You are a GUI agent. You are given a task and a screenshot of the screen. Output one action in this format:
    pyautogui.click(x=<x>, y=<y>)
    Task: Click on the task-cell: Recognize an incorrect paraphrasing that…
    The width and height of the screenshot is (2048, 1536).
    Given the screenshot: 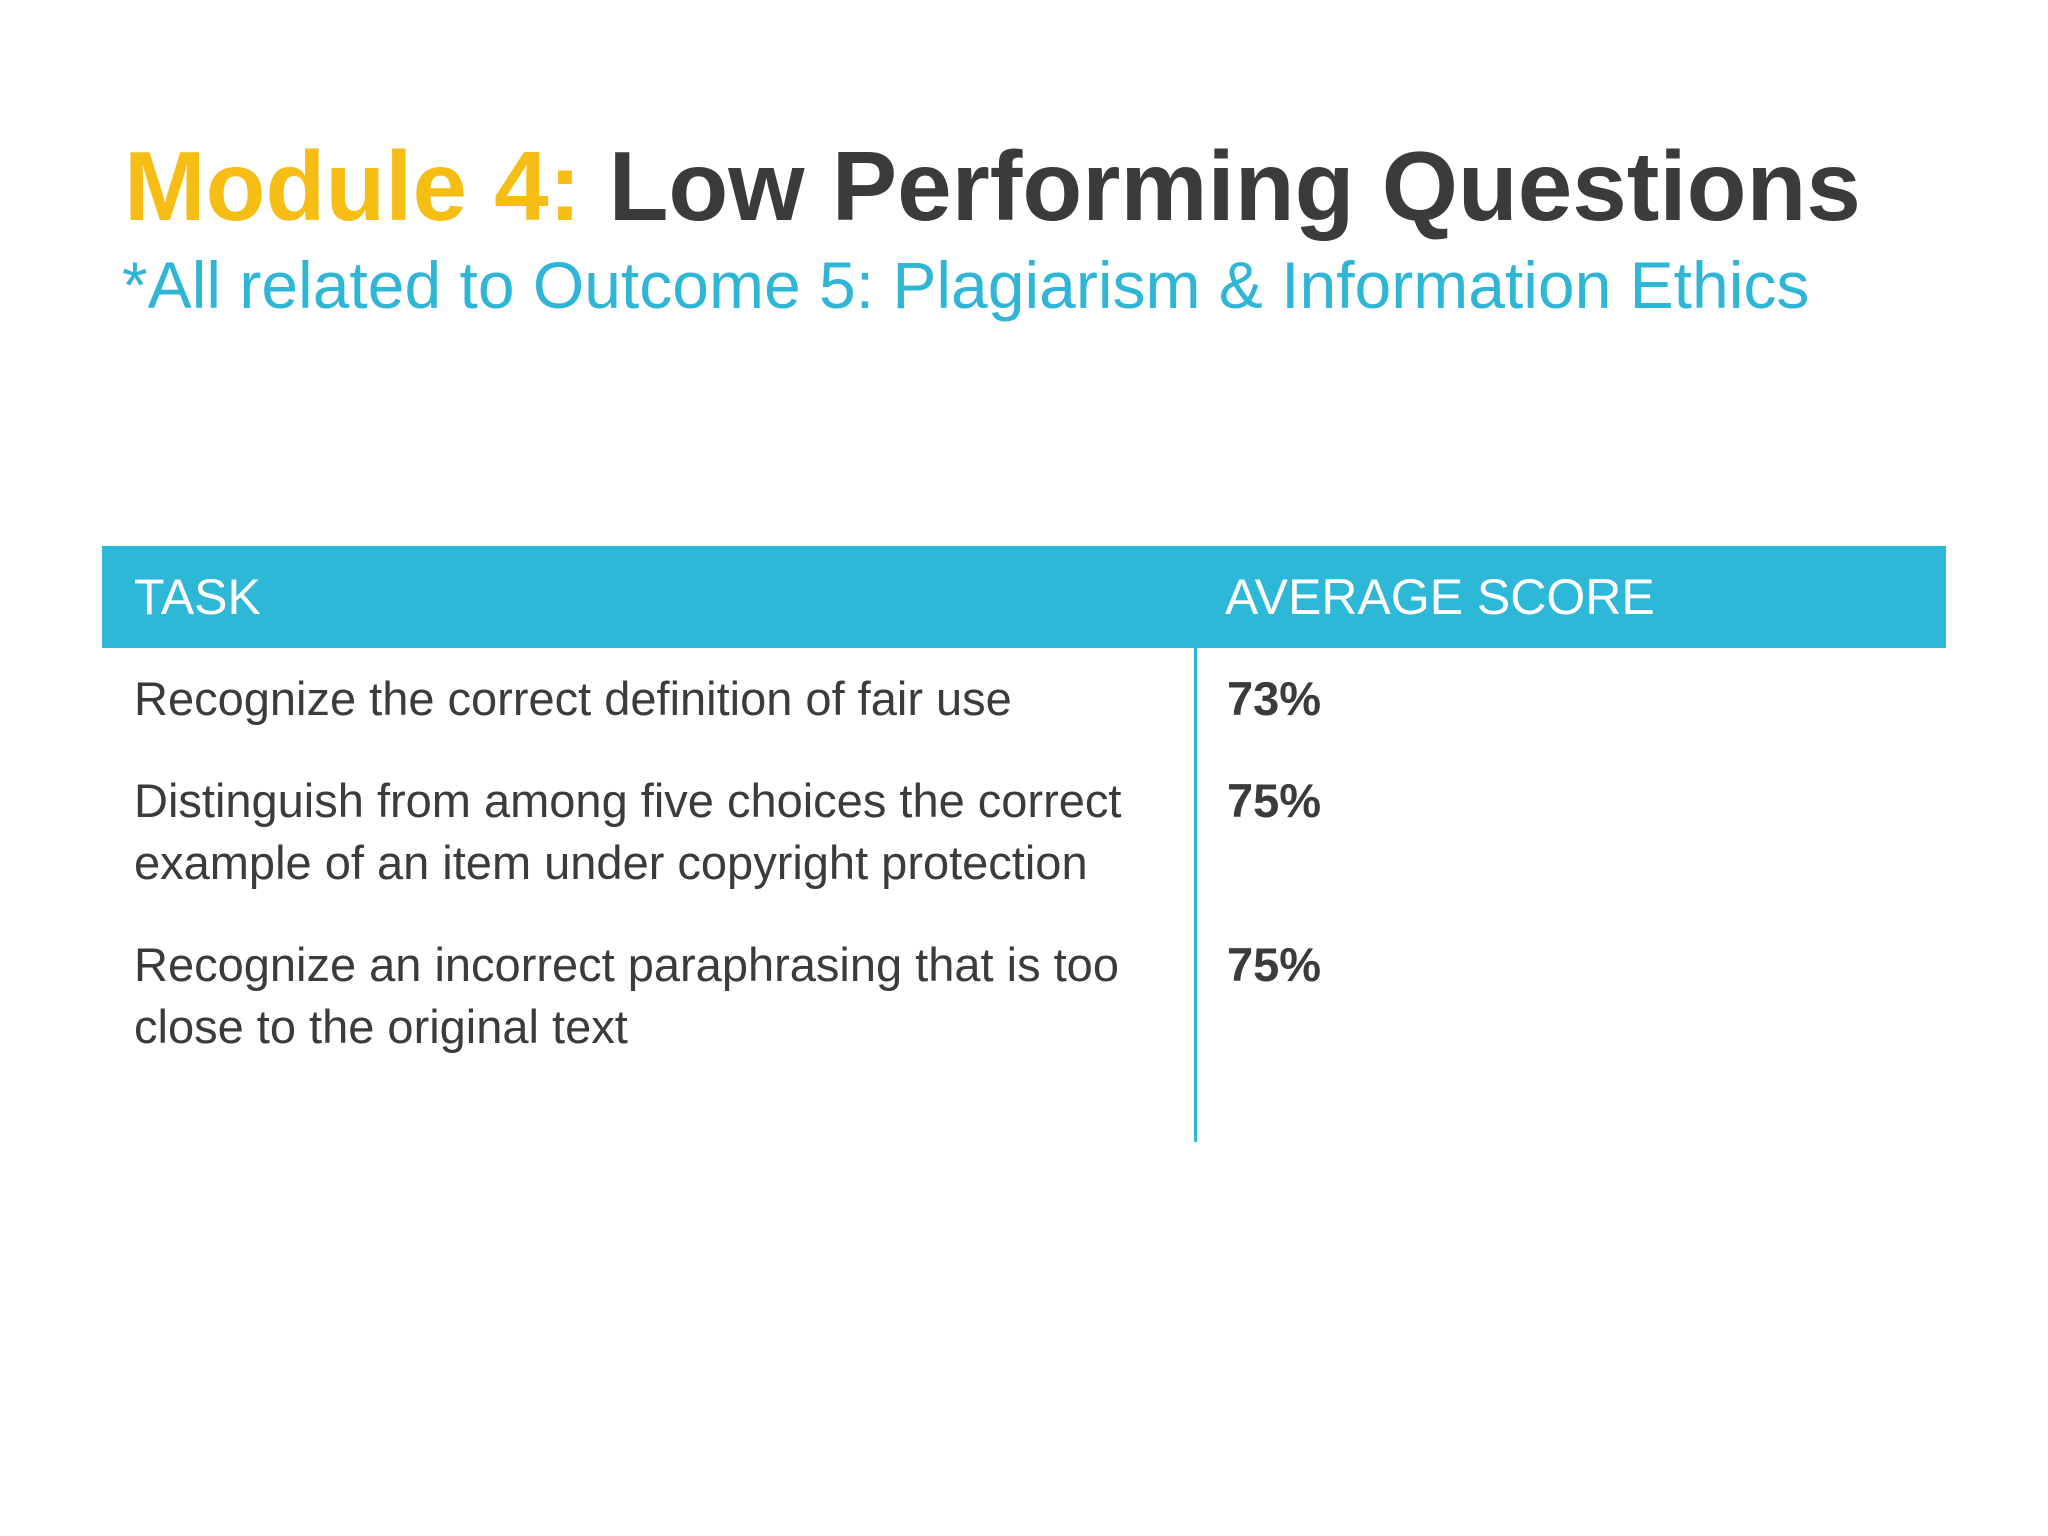 What is the action you would take?
    pyautogui.click(x=626, y=995)
    